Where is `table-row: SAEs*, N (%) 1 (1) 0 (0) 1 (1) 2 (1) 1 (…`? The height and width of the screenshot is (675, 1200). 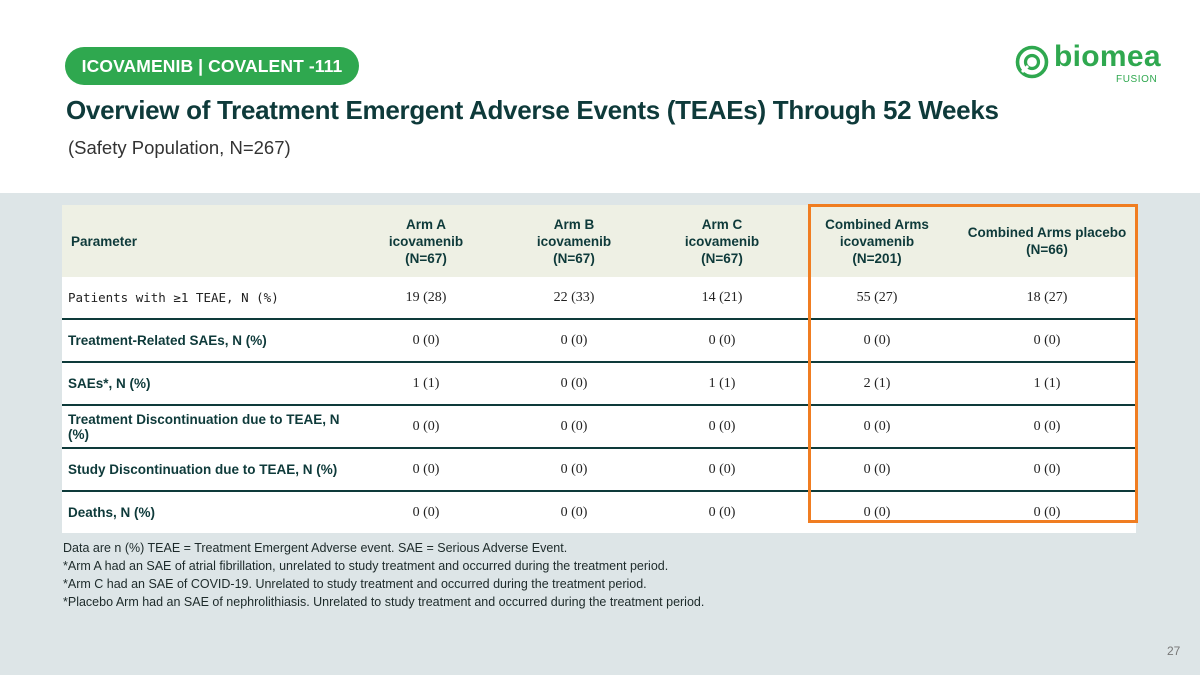
table-row: SAEs*, N (%) 1 (1) 0 (0) 1 (1) 2 (1) 1 (… is located at coordinates (599, 383).